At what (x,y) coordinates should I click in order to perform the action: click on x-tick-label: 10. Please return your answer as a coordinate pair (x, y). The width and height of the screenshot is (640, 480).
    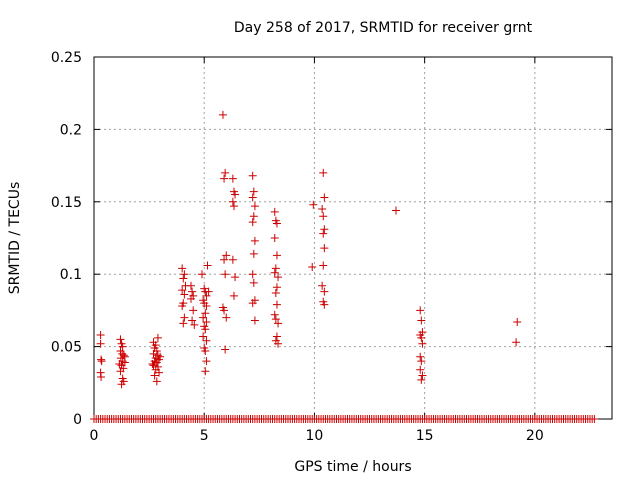
    Looking at the image, I should click on (315, 436).